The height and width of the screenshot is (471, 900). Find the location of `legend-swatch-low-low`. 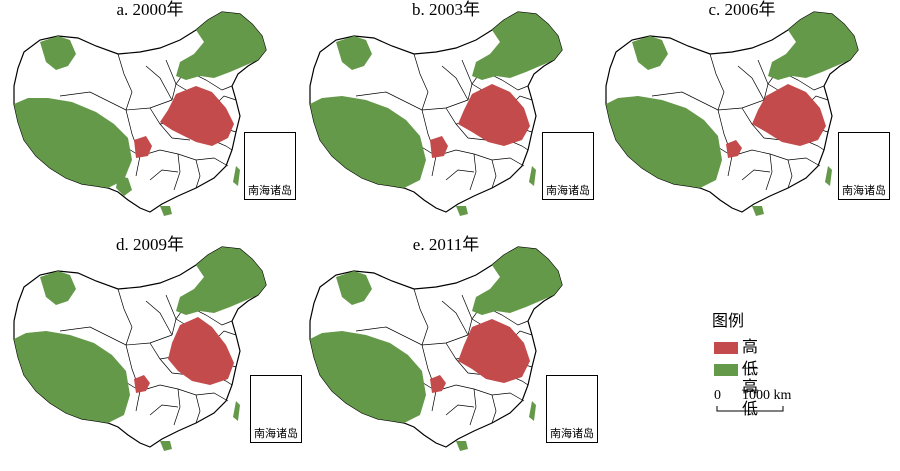

legend-swatch-low-low is located at coordinates (726, 370).